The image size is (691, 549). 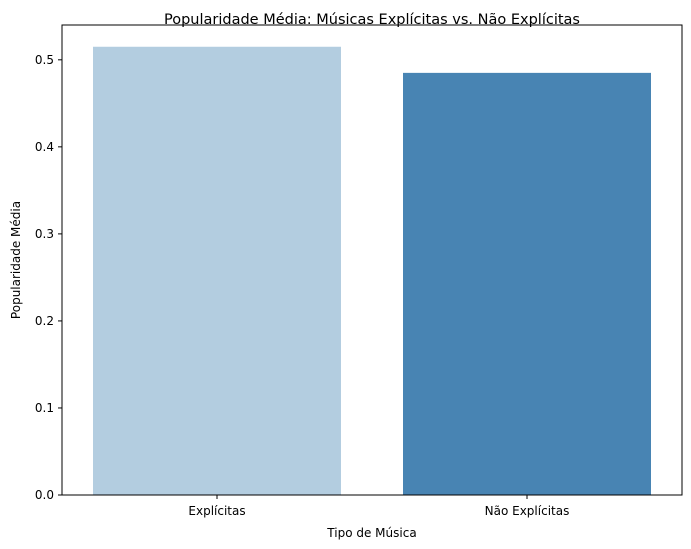 I want to click on y-axis-ticks: 0.0 0.1 0.2 0.3 0.4 0.5, so click(x=48, y=277).